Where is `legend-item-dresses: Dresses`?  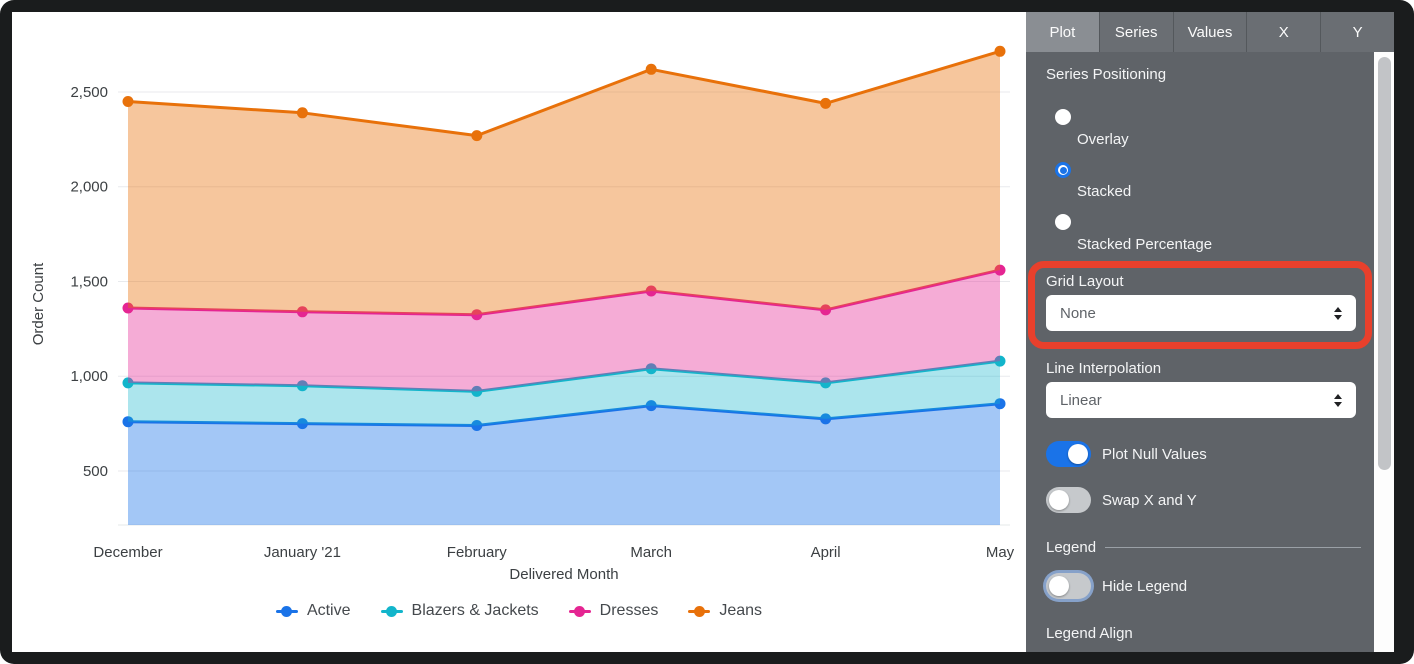
legend-item-dresses: Dresses is located at coordinates (613, 611).